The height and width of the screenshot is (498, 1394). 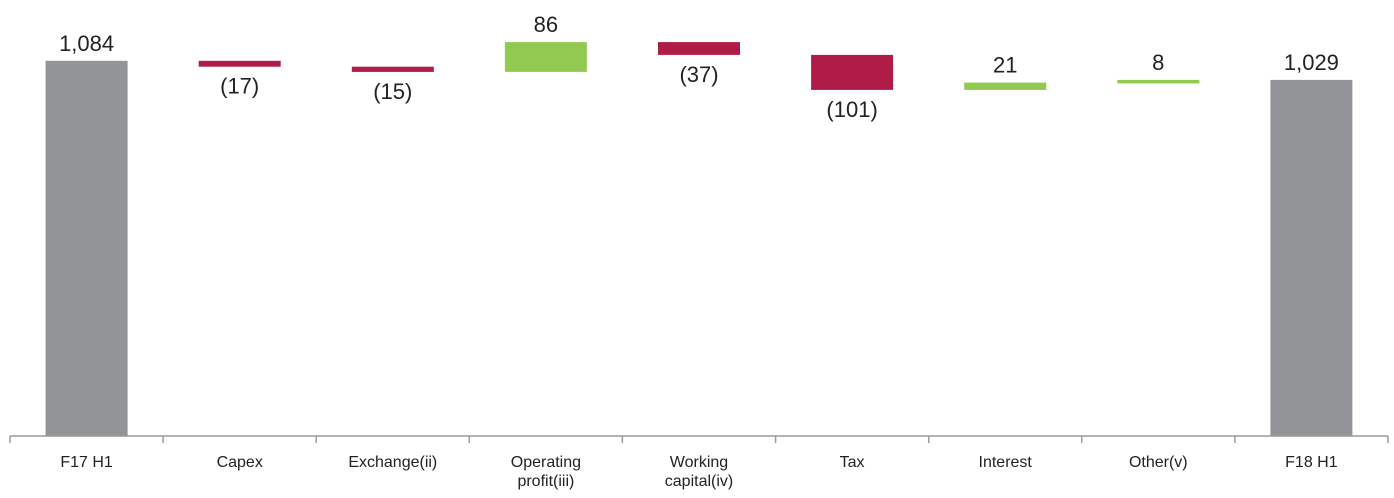 I want to click on value-label-capex: (17), so click(x=239, y=86).